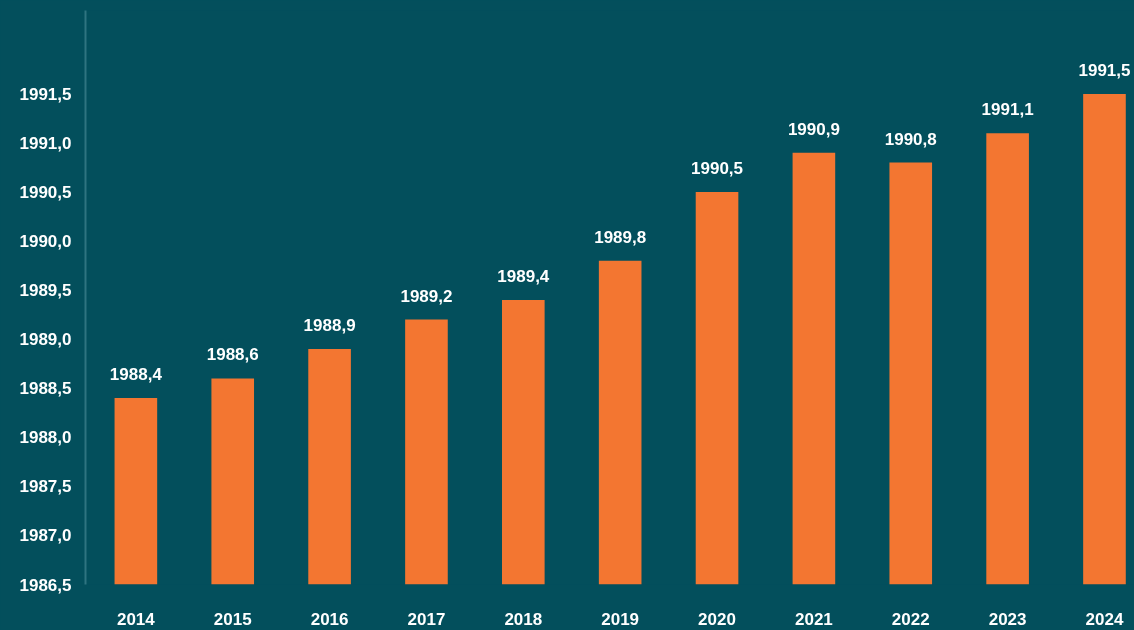  What do you see at coordinates (232, 619) in the screenshot?
I see `x-tick-label: 2015` at bounding box center [232, 619].